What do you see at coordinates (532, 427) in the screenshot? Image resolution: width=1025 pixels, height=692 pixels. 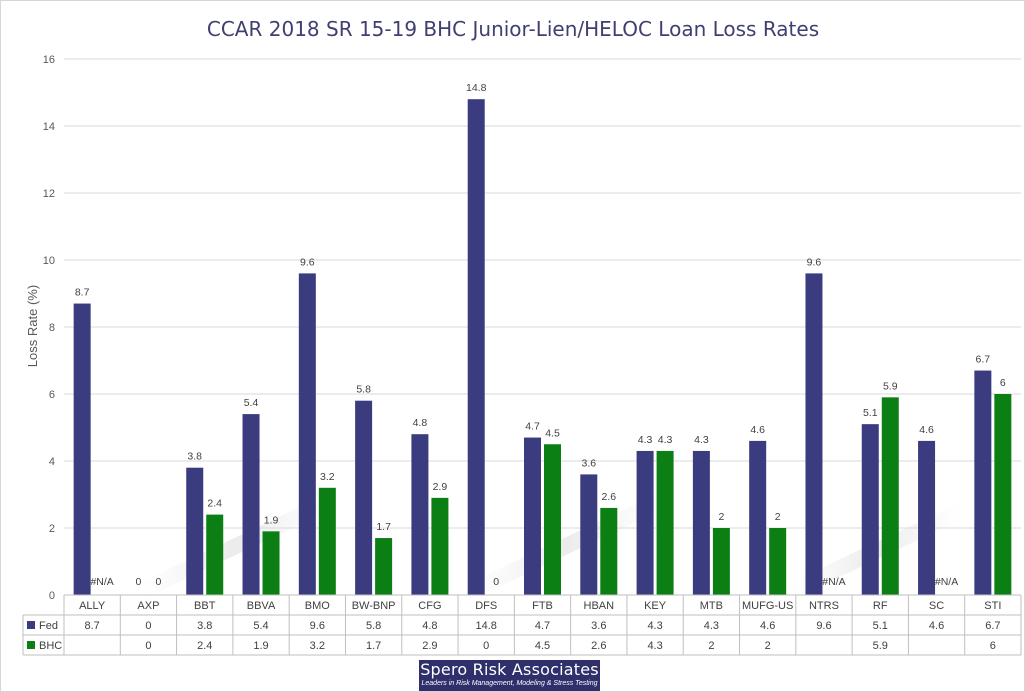 I see `data-label: 4.7` at bounding box center [532, 427].